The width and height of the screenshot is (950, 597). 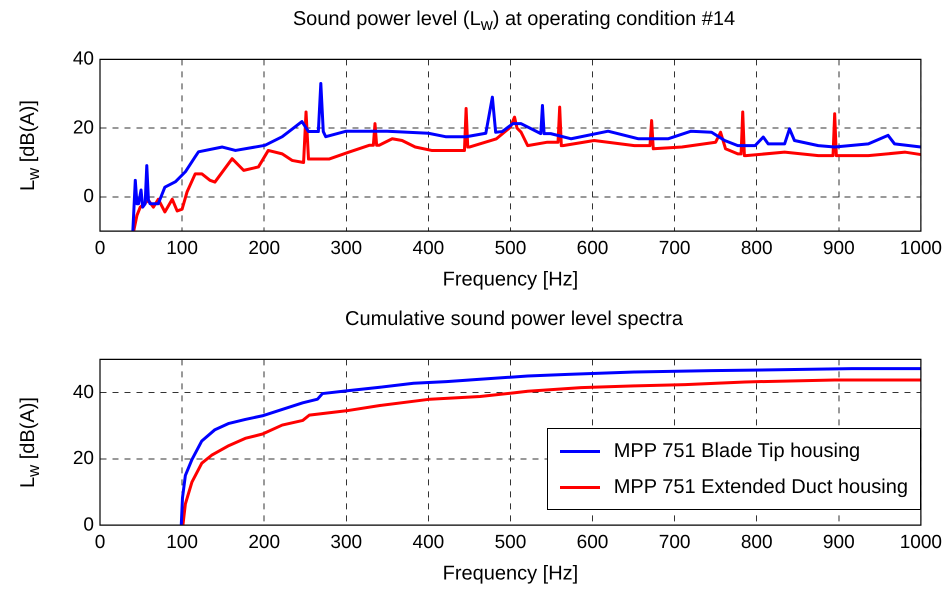 I want to click on legend-label: MPP 751 Extended Duct housing, so click(x=761, y=487).